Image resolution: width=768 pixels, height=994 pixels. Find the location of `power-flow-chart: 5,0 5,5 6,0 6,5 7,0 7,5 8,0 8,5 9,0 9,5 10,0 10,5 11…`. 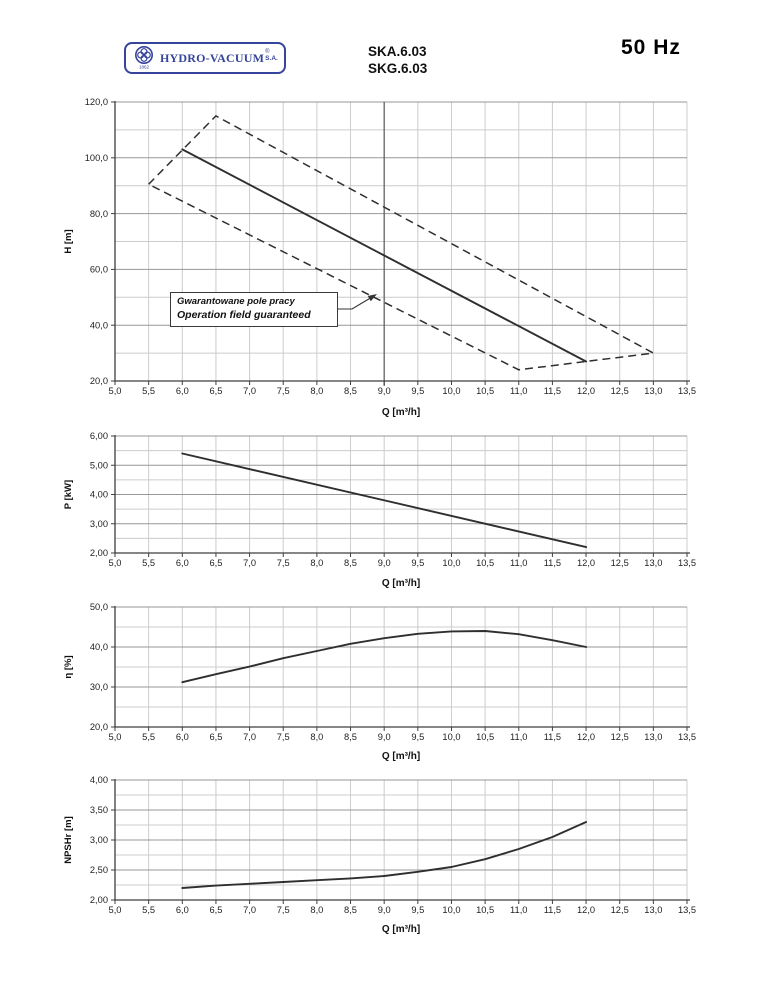

power-flow-chart: 5,0 5,5 6,0 6,5 7,0 7,5 8,0 8,5 9,0 9,5 10,0 10,5 11… is located at coordinates (379, 510).